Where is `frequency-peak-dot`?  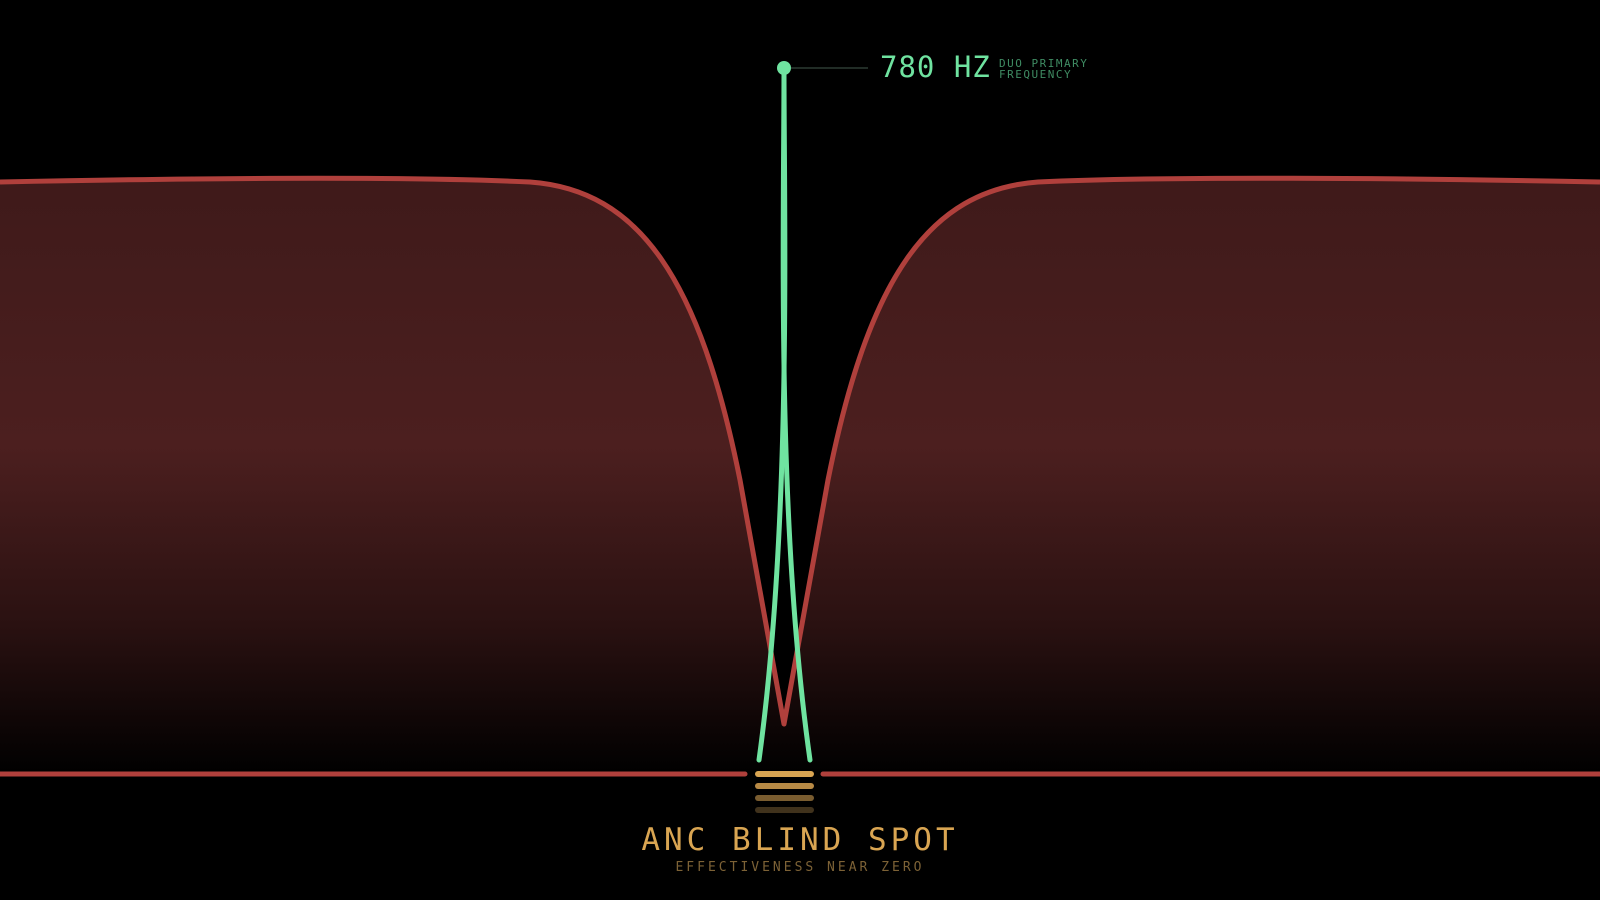 frequency-peak-dot is located at coordinates (784, 68).